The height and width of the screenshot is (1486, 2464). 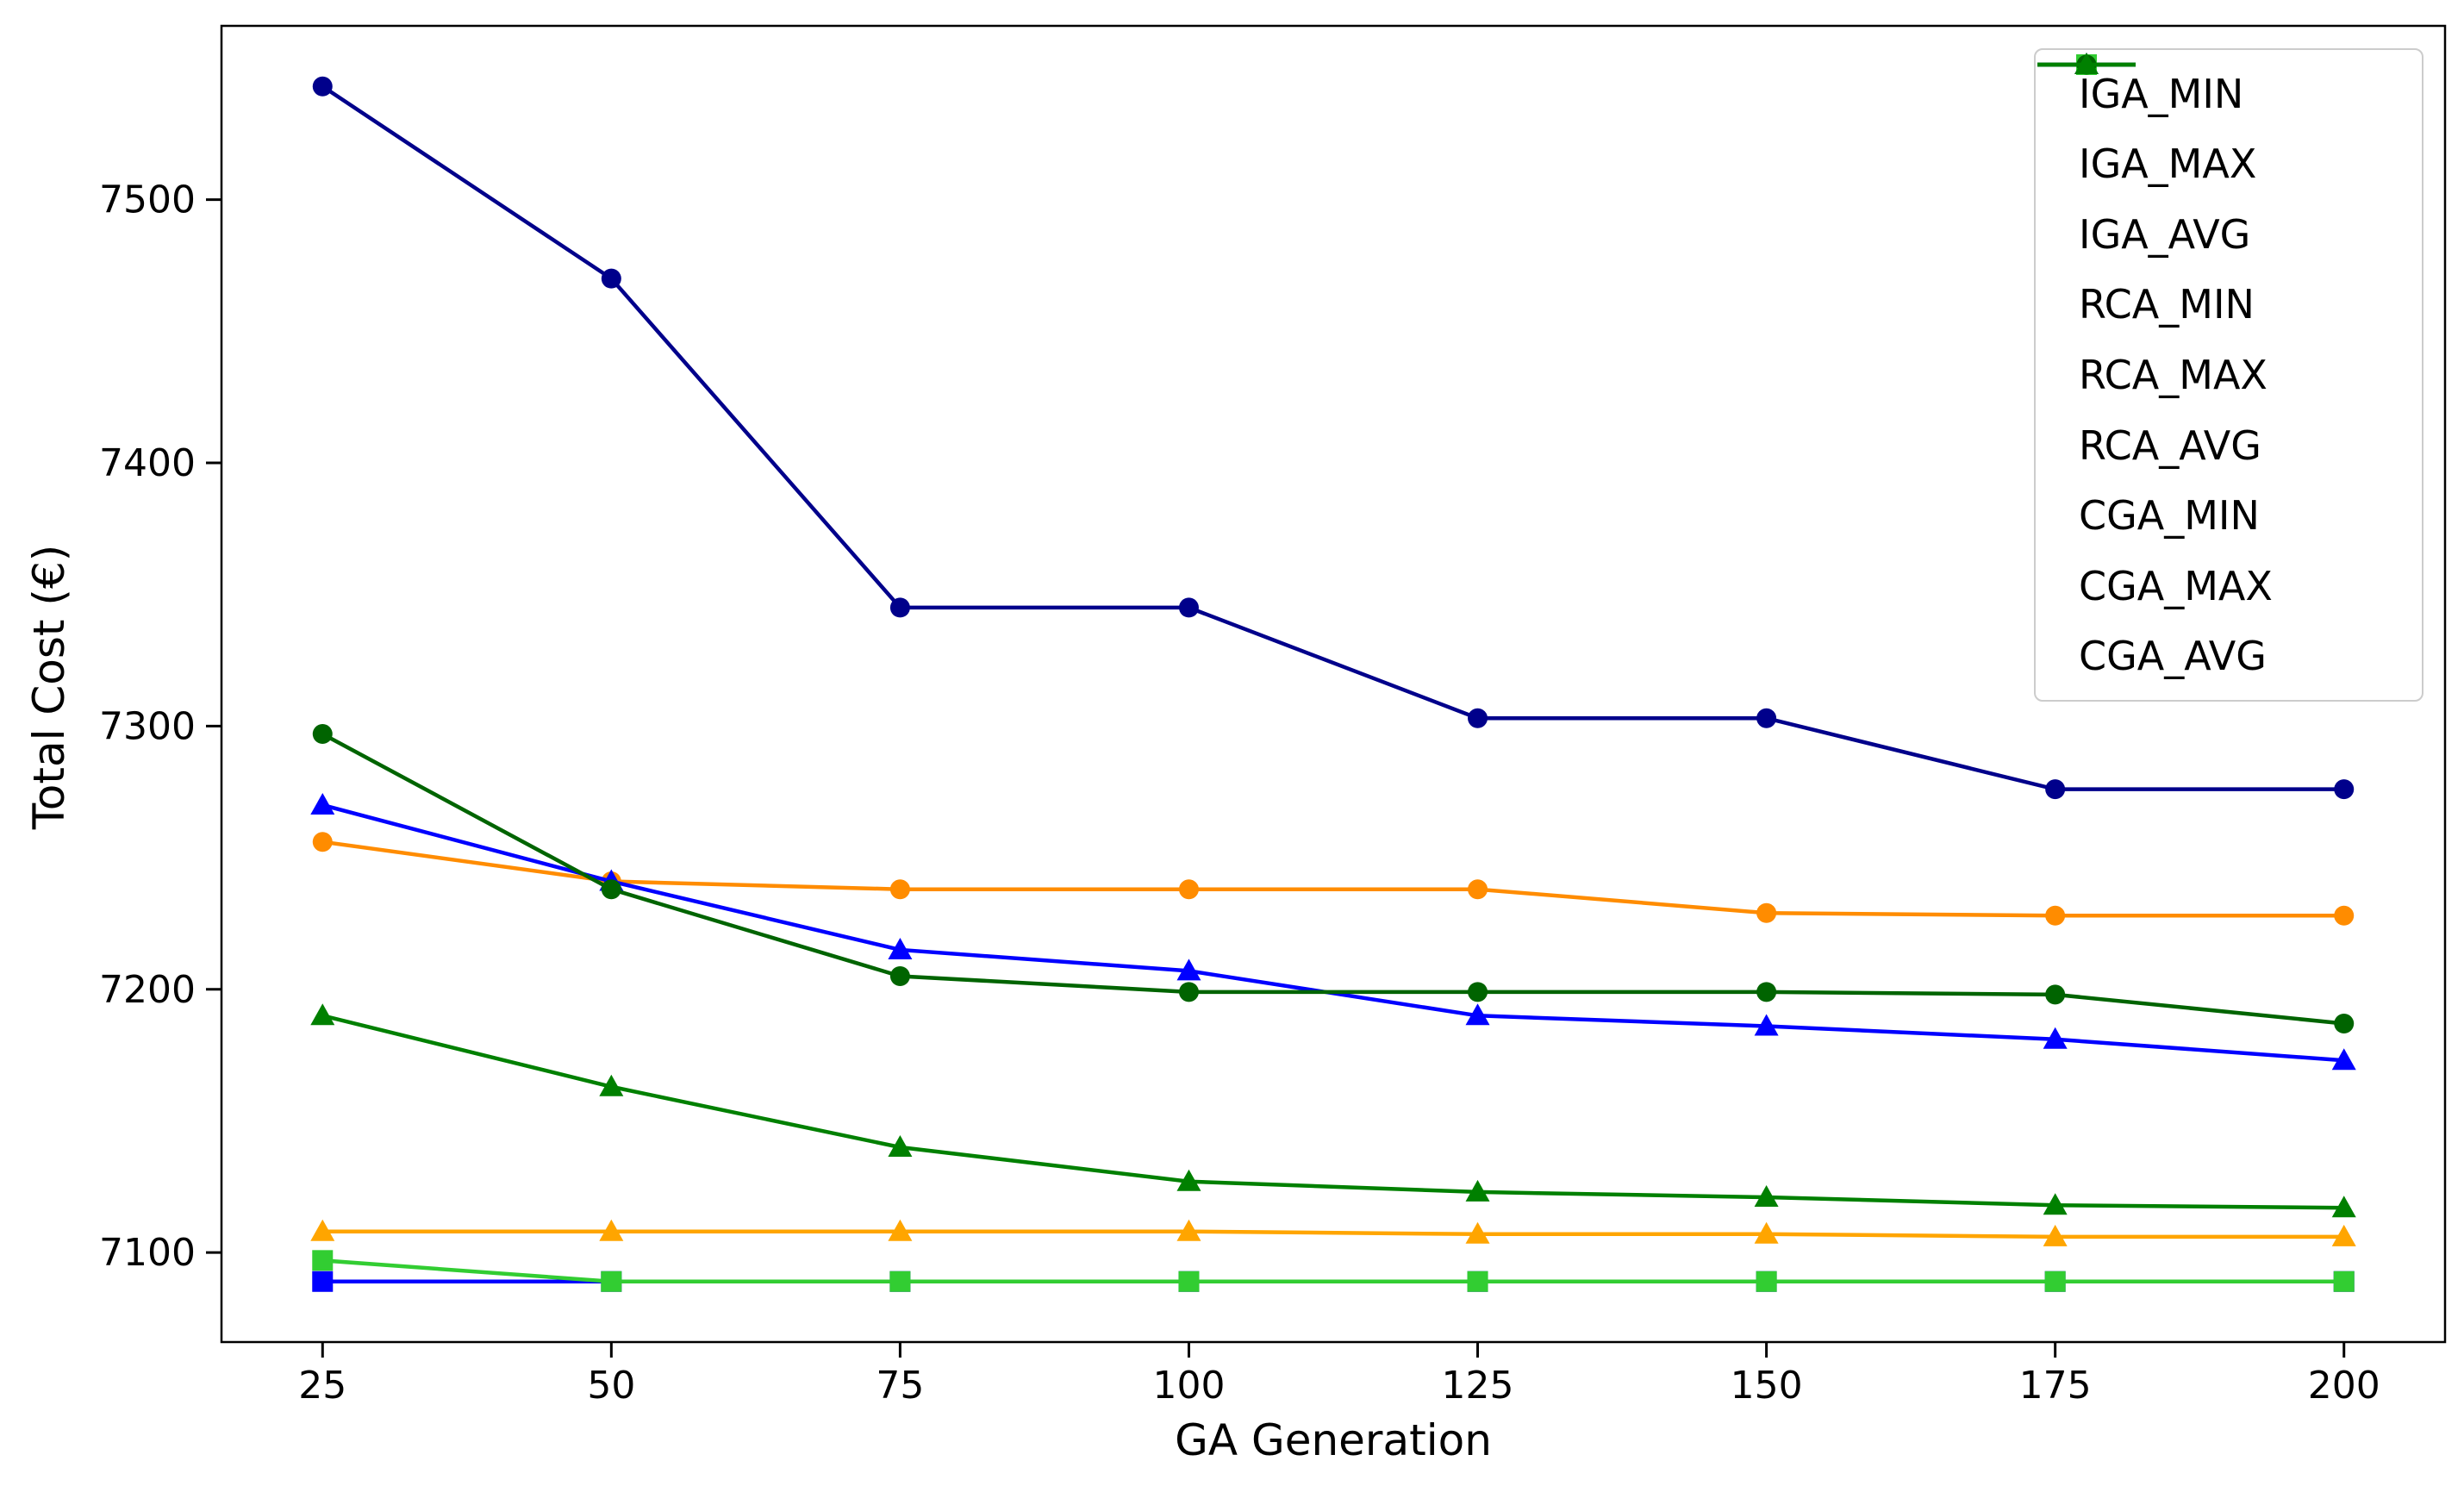 I want to click on y-tick-label: 7300, so click(x=147, y=726).